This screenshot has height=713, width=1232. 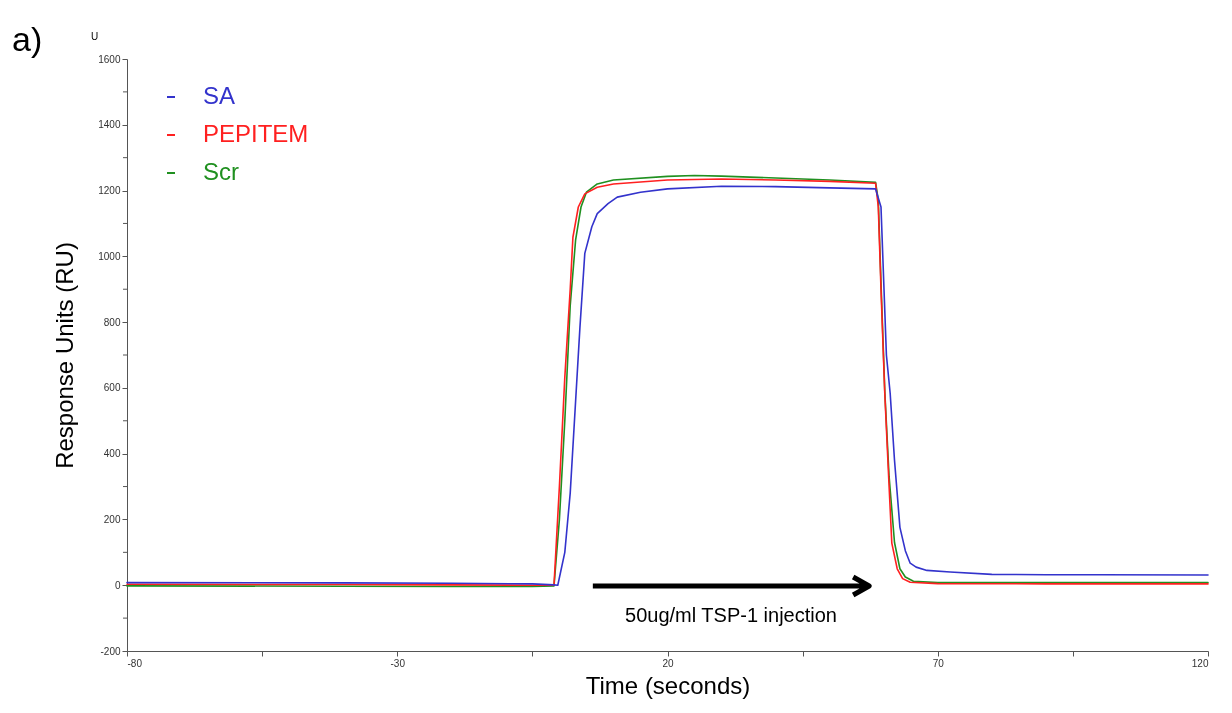 What do you see at coordinates (109, 125) in the screenshot?
I see `y-tick-label: 1400` at bounding box center [109, 125].